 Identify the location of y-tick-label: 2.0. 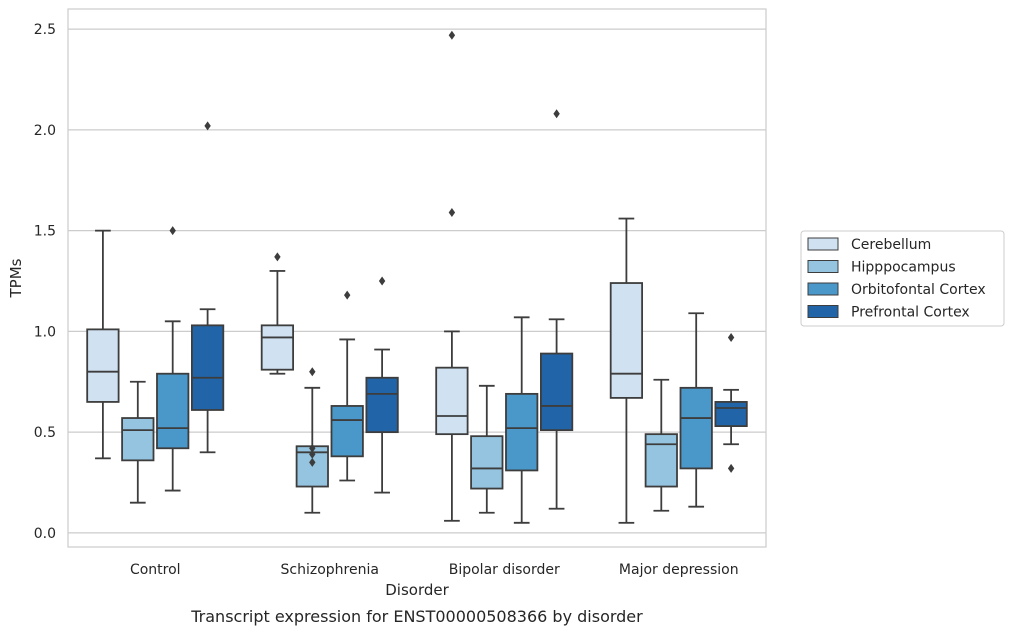
(45, 131).